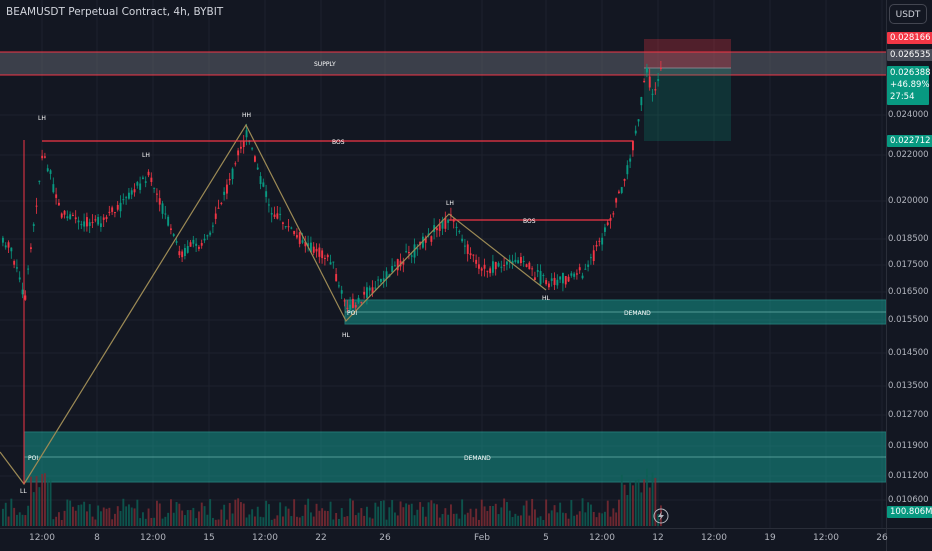  I want to click on symbol-title: BEAMUSDT Perpetual Contract, 4h, BYBIT, so click(115, 12).